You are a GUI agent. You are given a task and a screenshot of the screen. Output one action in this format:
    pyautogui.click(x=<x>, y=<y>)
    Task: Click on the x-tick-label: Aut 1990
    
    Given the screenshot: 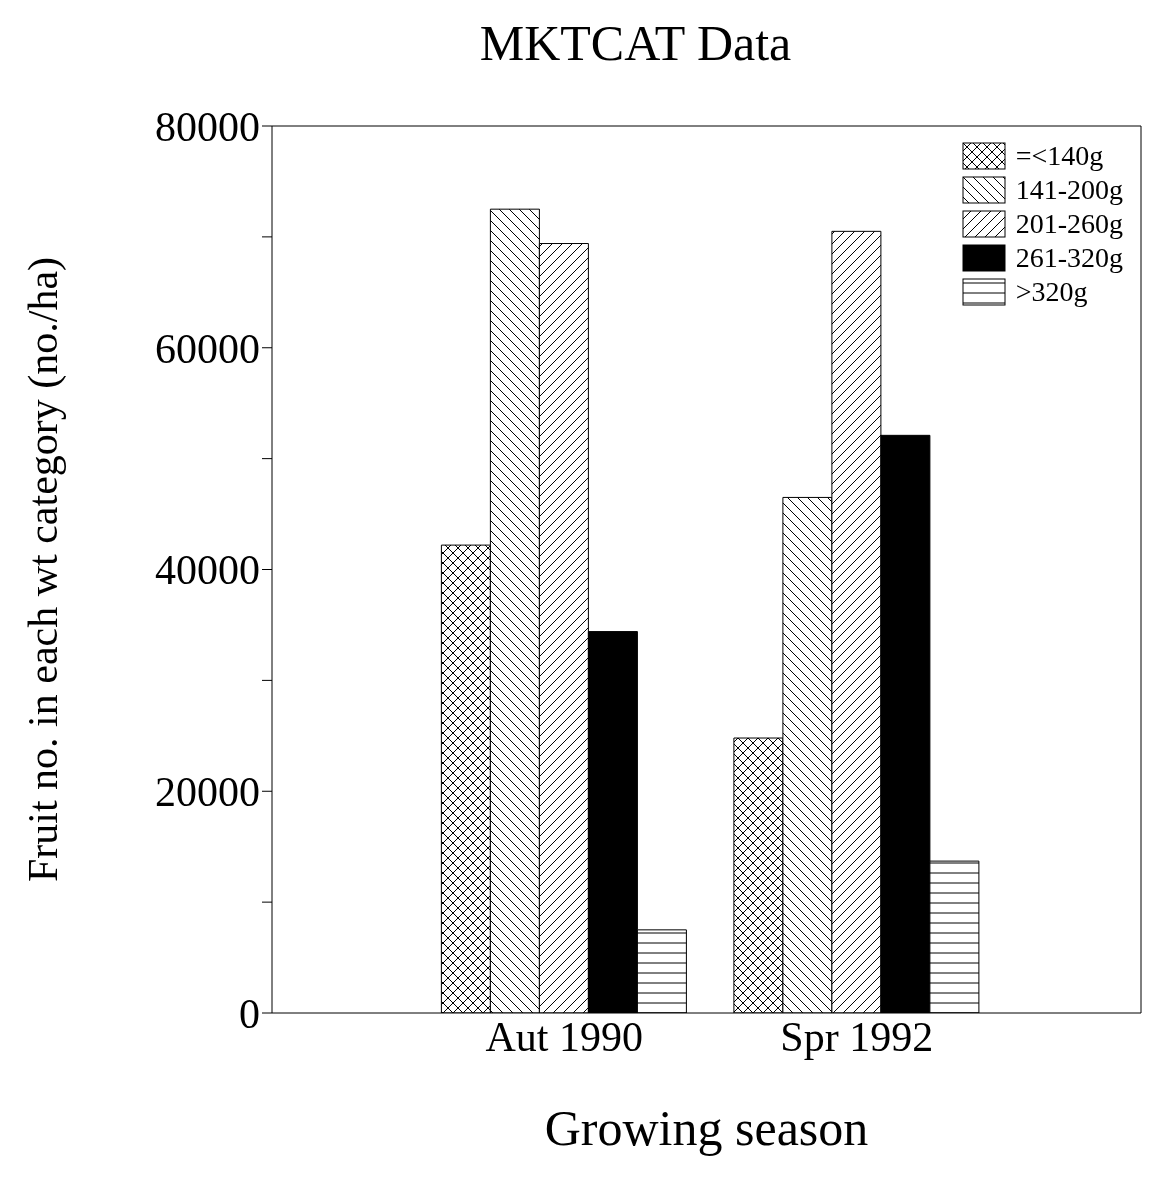 What is the action you would take?
    pyautogui.click(x=564, y=1036)
    